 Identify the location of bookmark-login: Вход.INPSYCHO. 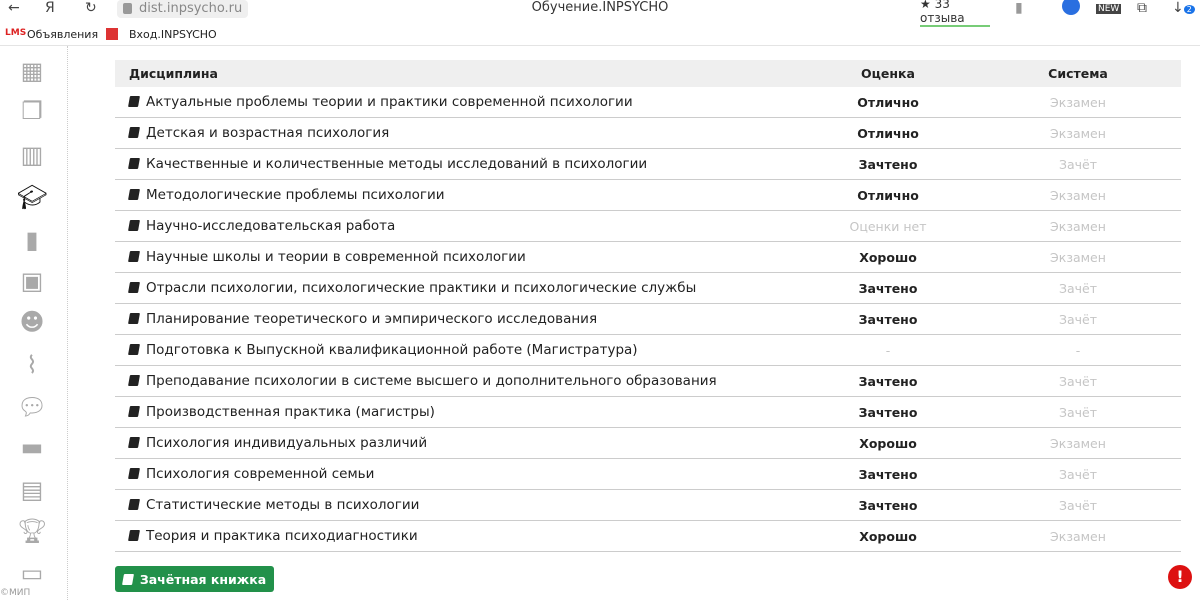
(173, 34).